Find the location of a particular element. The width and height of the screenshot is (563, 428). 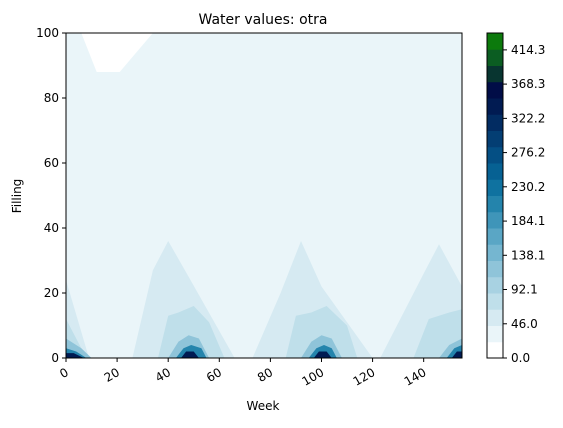

x-tick-label: 20 is located at coordinates (112, 375).